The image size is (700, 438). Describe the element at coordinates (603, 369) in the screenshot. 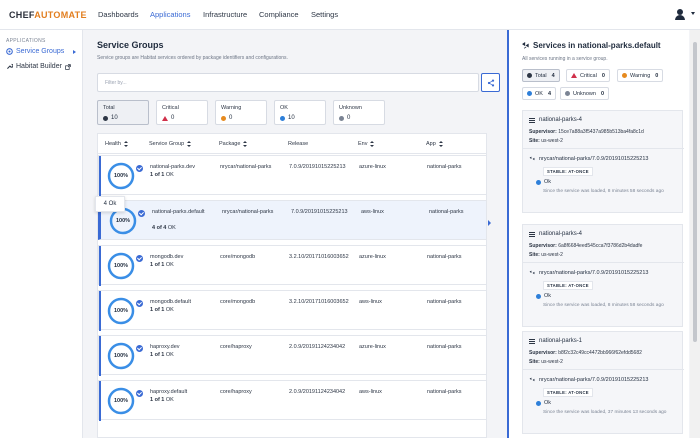

I see `divider` at that location.